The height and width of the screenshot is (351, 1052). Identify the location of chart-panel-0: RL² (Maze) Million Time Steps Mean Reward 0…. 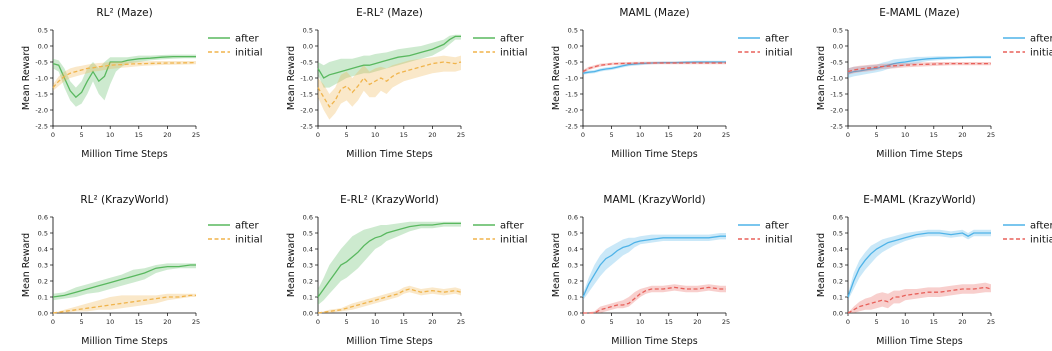
(142, 83).